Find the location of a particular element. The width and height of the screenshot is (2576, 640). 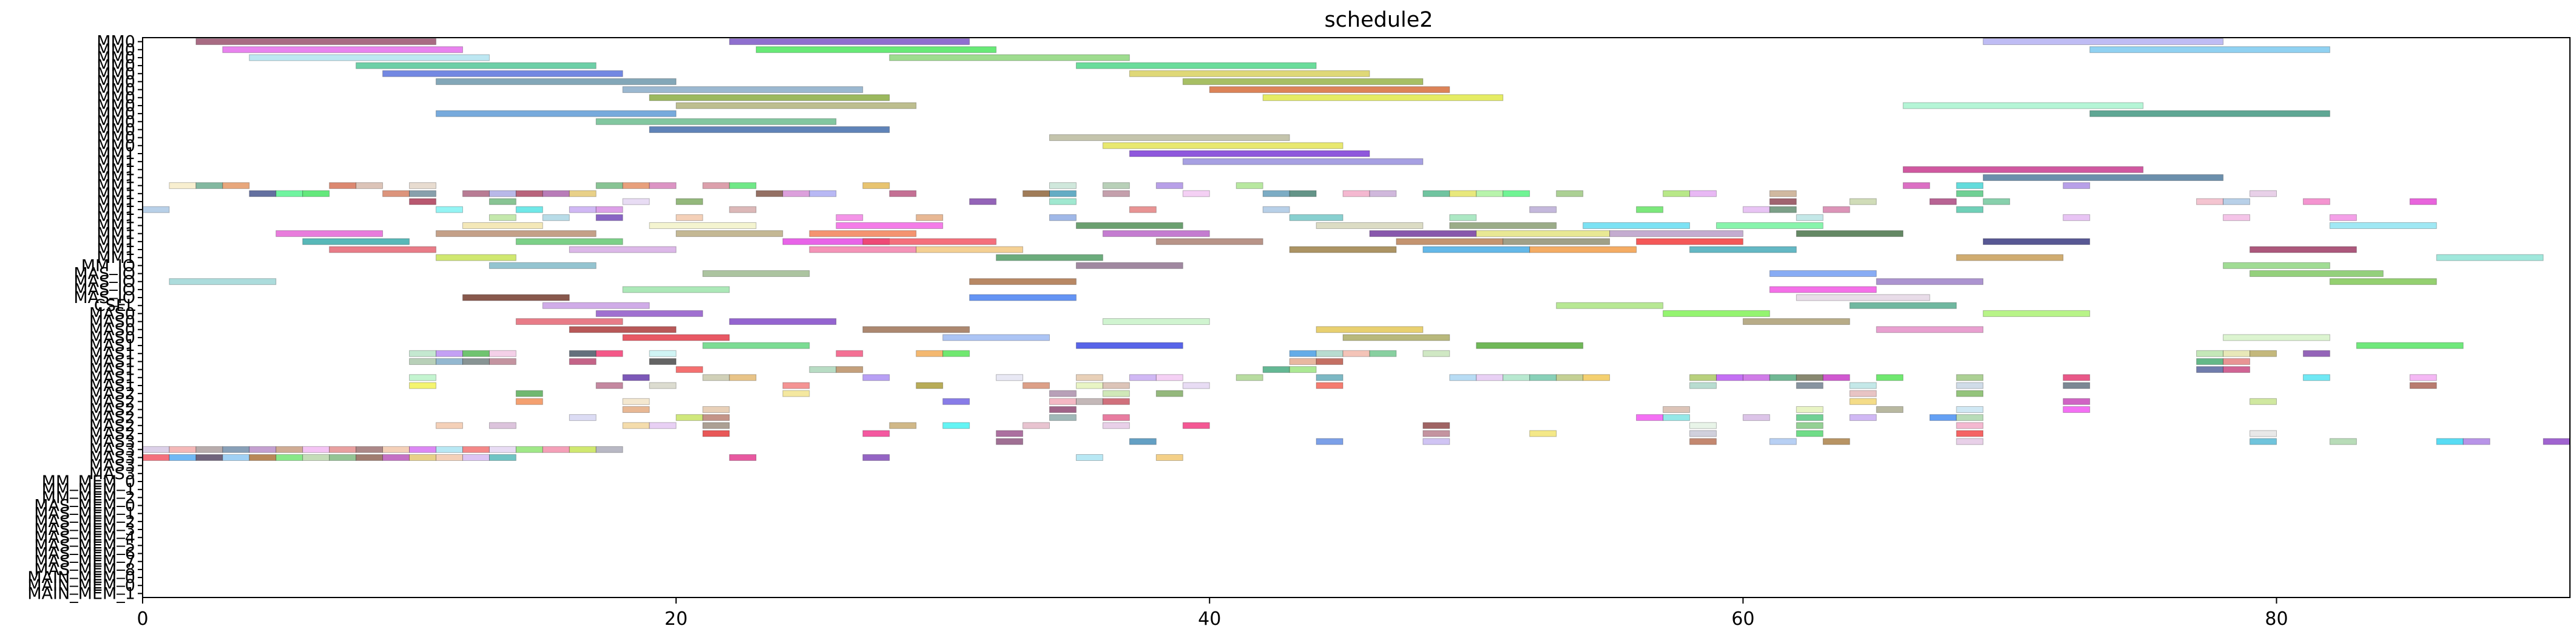

x-tick-label: 20 is located at coordinates (676, 619).